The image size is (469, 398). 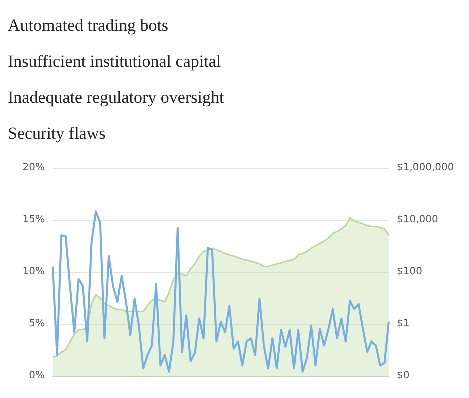 What do you see at coordinates (37, 376) in the screenshot?
I see `y-tick-label: 0%` at bounding box center [37, 376].